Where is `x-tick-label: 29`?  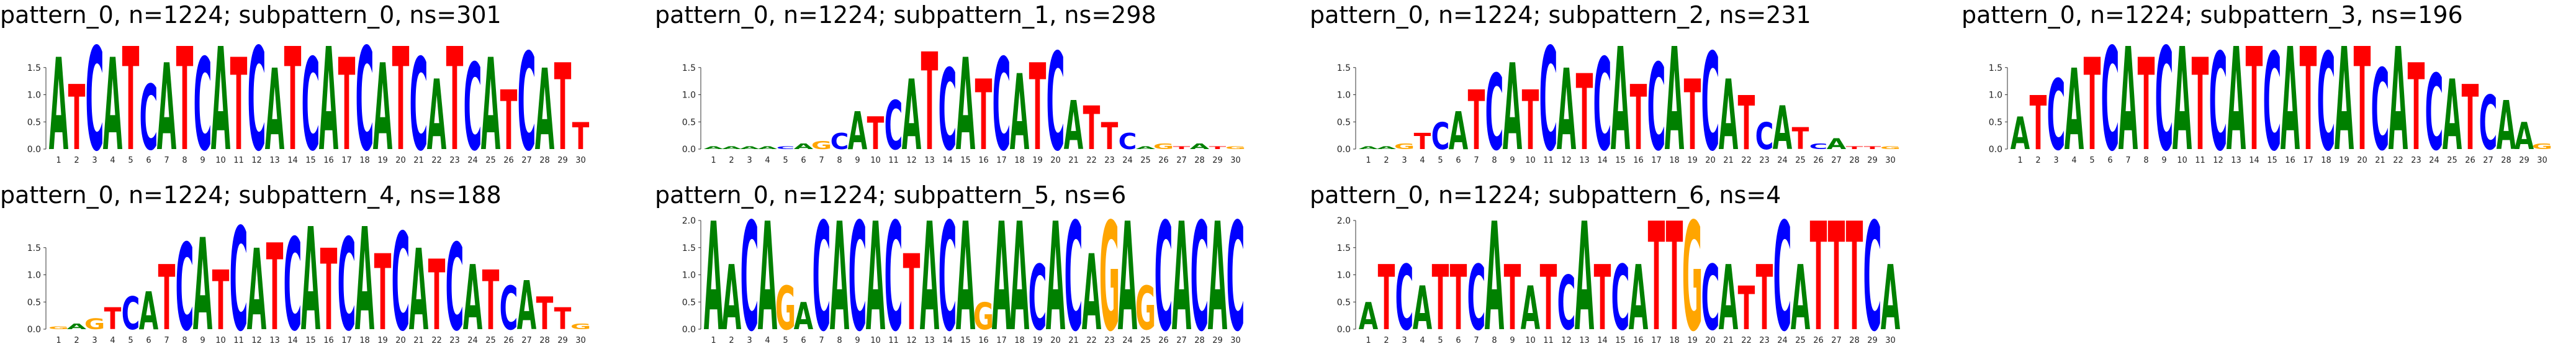
x-tick-label: 29 is located at coordinates (562, 341).